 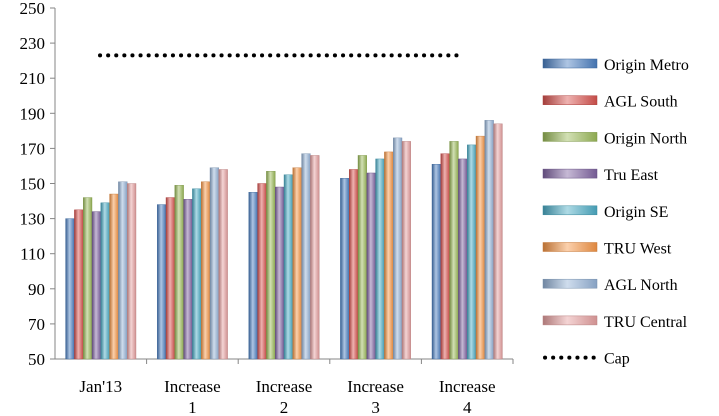 What do you see at coordinates (284, 396) in the screenshot?
I see `x-tick-label: Increase 2` at bounding box center [284, 396].